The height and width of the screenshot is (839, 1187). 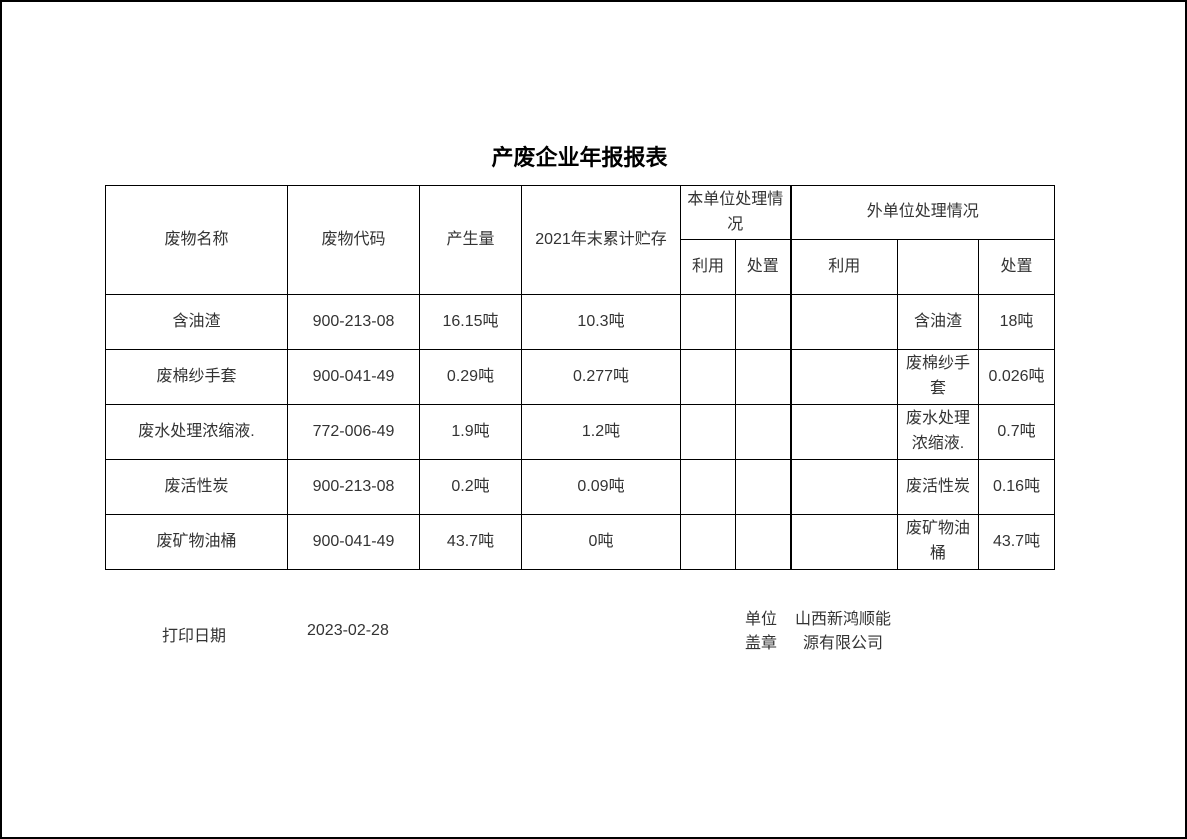 I want to click on header-storage-2021: 2021年末累计贮存, so click(x=601, y=240).